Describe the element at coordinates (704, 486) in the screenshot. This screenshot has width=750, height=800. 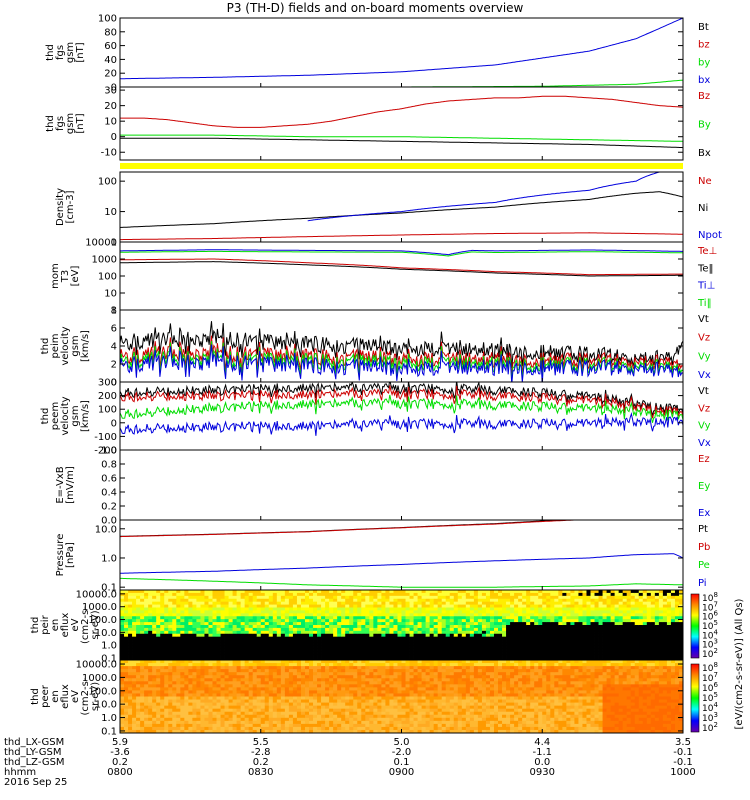
I see `legend-efield-Ey: Ey` at that location.